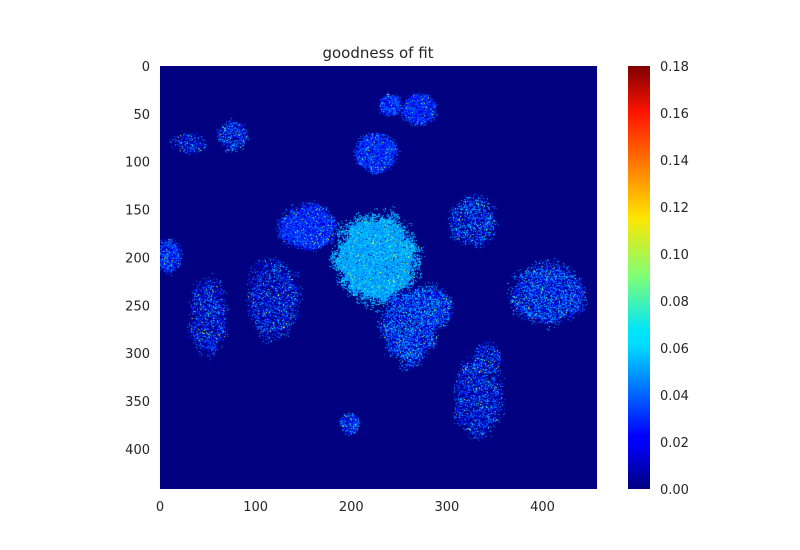 Image resolution: width=800 pixels, height=550 pixels. What do you see at coordinates (674, 396) in the screenshot?
I see `colorbar-tick-label: 0.04` at bounding box center [674, 396].